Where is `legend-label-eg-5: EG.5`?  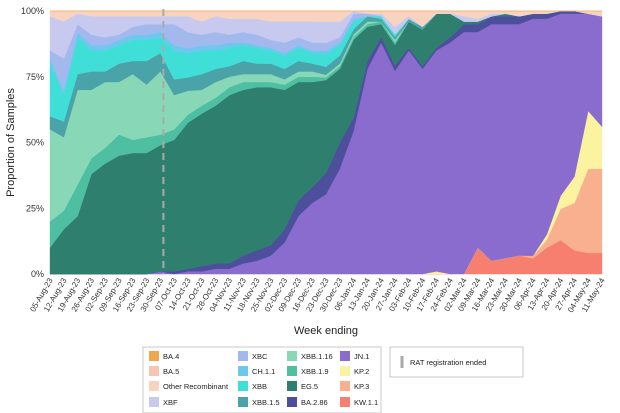
legend-label-eg-5: EG.5 is located at coordinates (309, 386).